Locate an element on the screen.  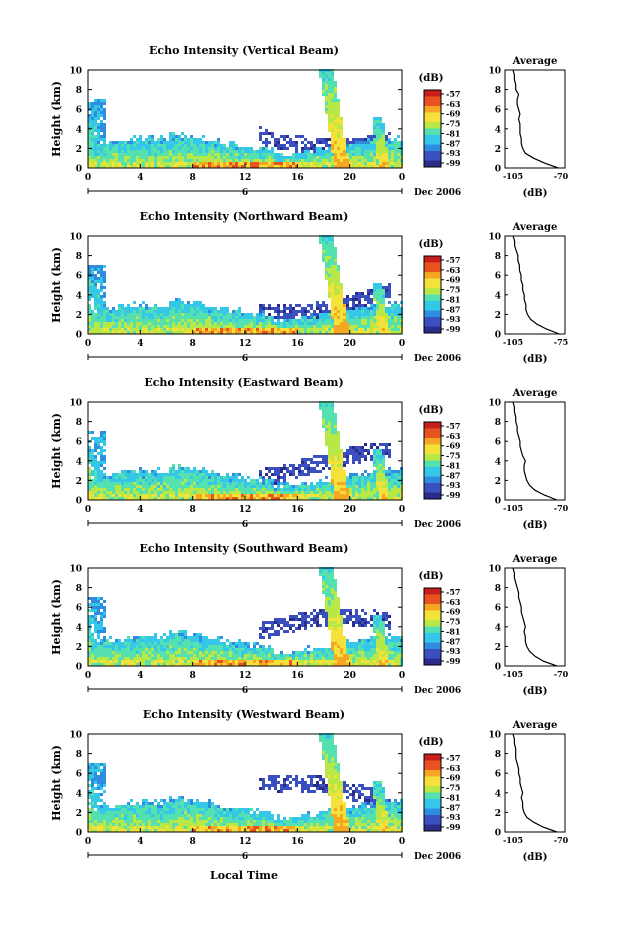
colorbar-segment is located at coordinates (432, 159).